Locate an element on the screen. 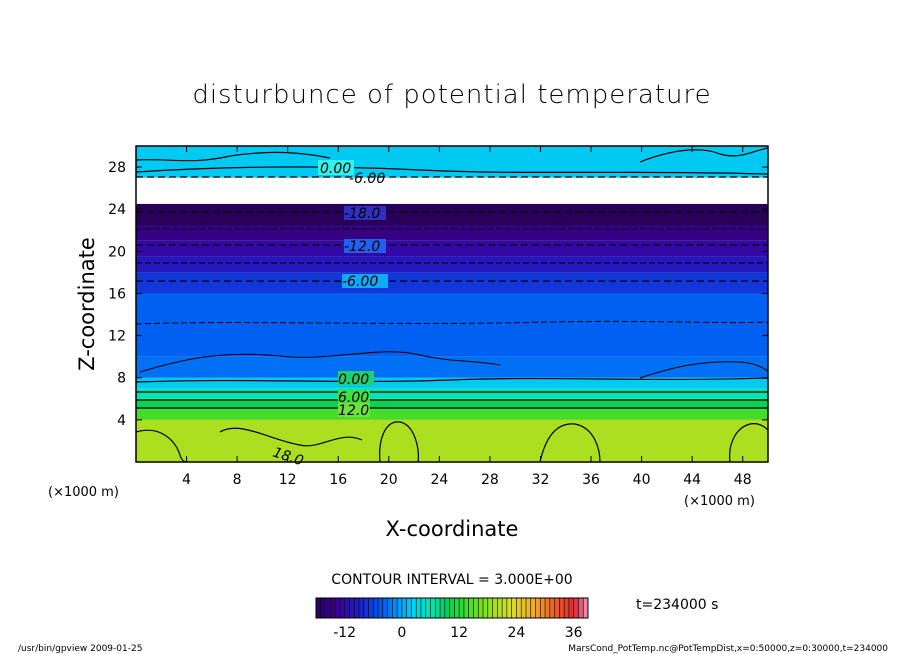 The image size is (904, 654). x-tick-label: 8 is located at coordinates (237, 480).